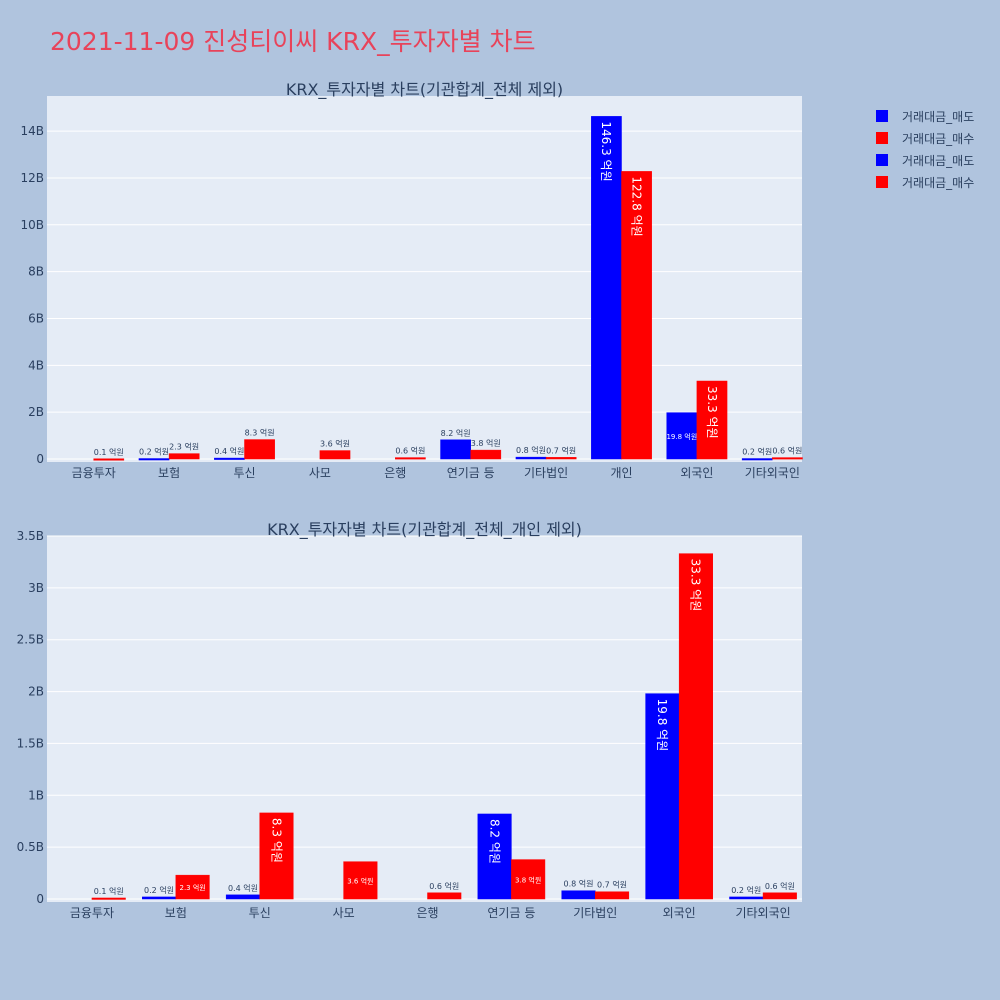 Image resolution: width=1000 pixels, height=1000 pixels. Describe the element at coordinates (424, 530) in the screenshot. I see `chart-title: KRX_투자자별 차트(기관합계_전체_개인 제외)` at that location.